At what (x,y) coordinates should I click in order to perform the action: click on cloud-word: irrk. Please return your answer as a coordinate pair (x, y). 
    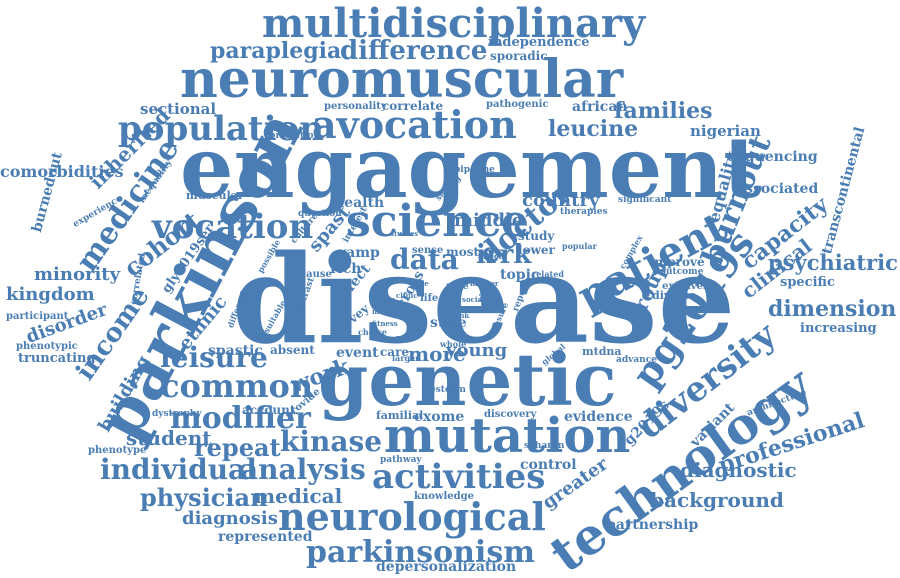
    Looking at the image, I should click on (504, 255).